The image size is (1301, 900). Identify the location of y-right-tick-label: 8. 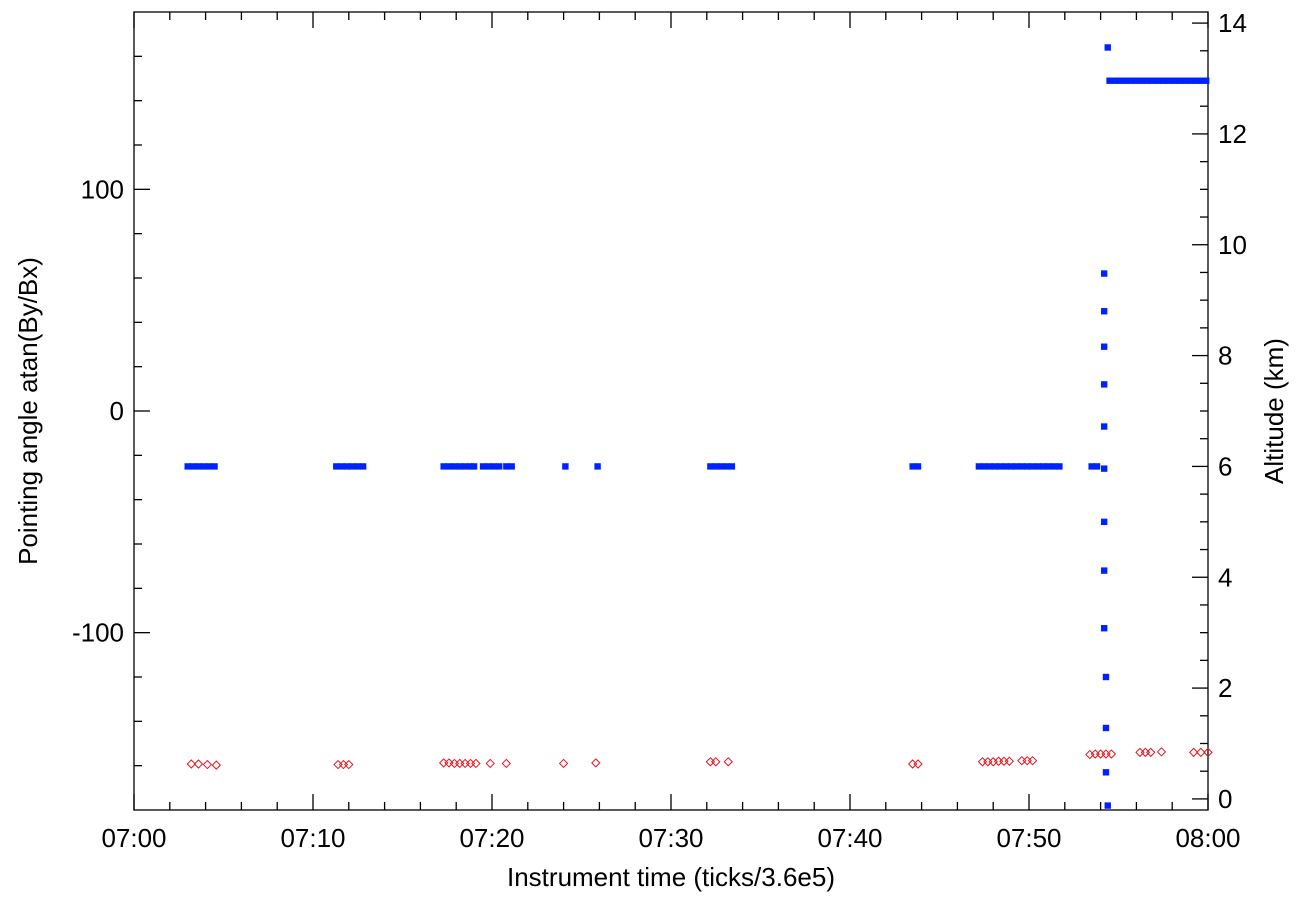
(1225, 356).